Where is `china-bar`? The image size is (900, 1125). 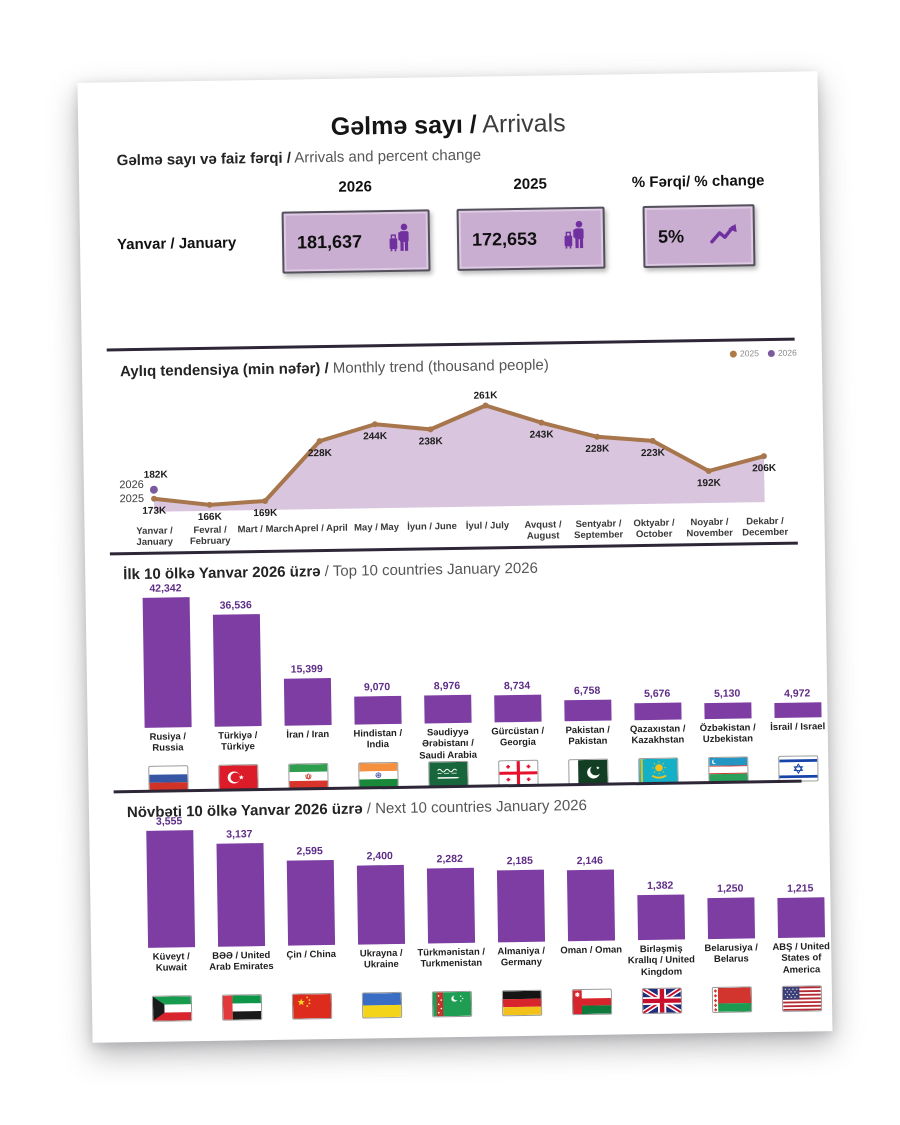 china-bar is located at coordinates (310, 902).